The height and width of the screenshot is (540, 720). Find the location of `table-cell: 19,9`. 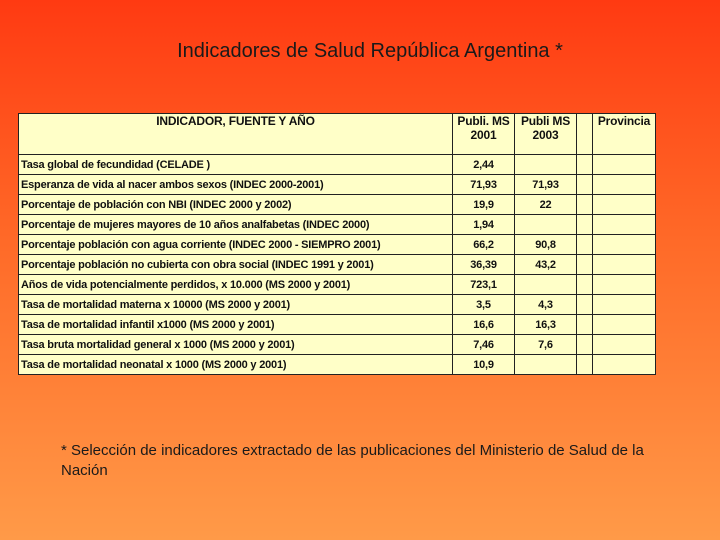

table-cell: 19,9 is located at coordinates (483, 204).